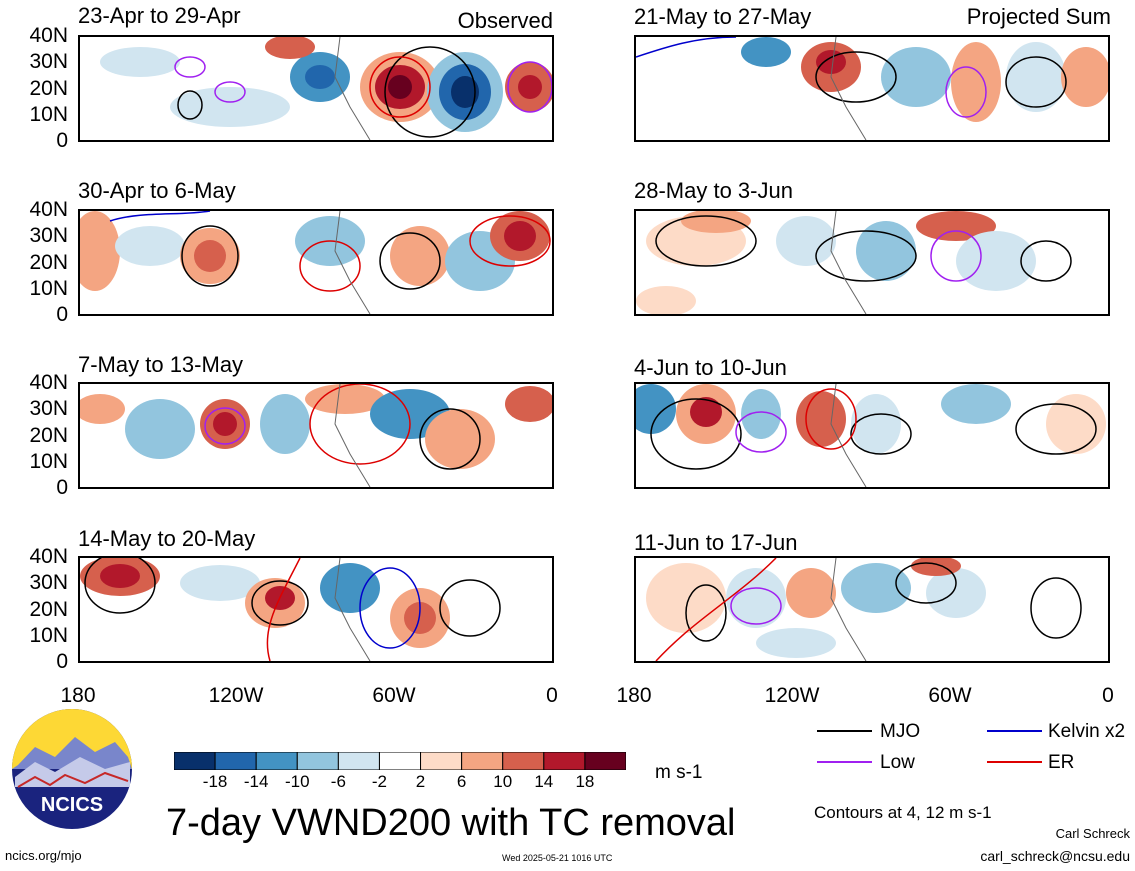 The image size is (1135, 871). What do you see at coordinates (72, 805) in the screenshot?
I see `logo-text: NCICS` at bounding box center [72, 805].